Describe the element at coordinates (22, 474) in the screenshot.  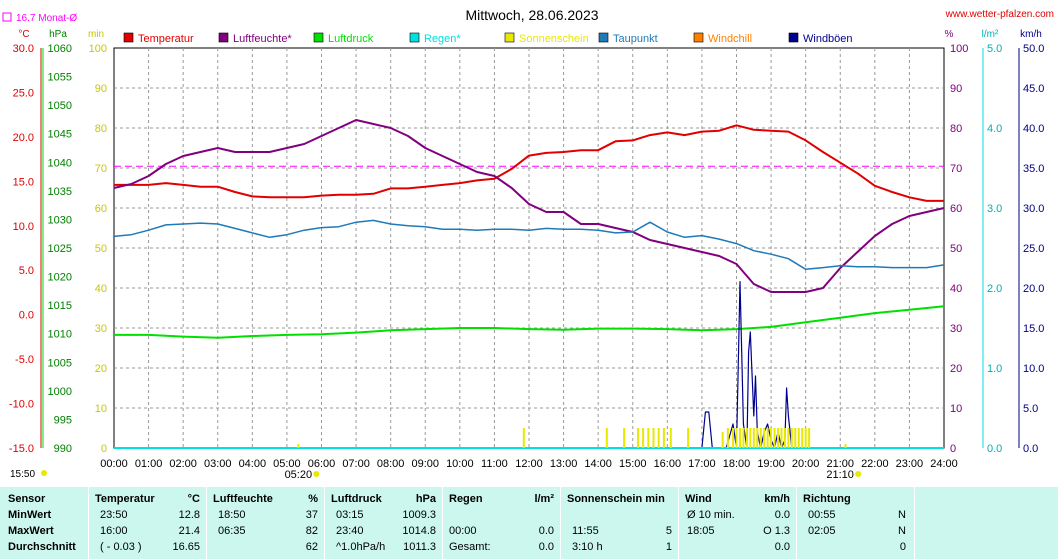
I see `left-time-label: 15:50` at that location.